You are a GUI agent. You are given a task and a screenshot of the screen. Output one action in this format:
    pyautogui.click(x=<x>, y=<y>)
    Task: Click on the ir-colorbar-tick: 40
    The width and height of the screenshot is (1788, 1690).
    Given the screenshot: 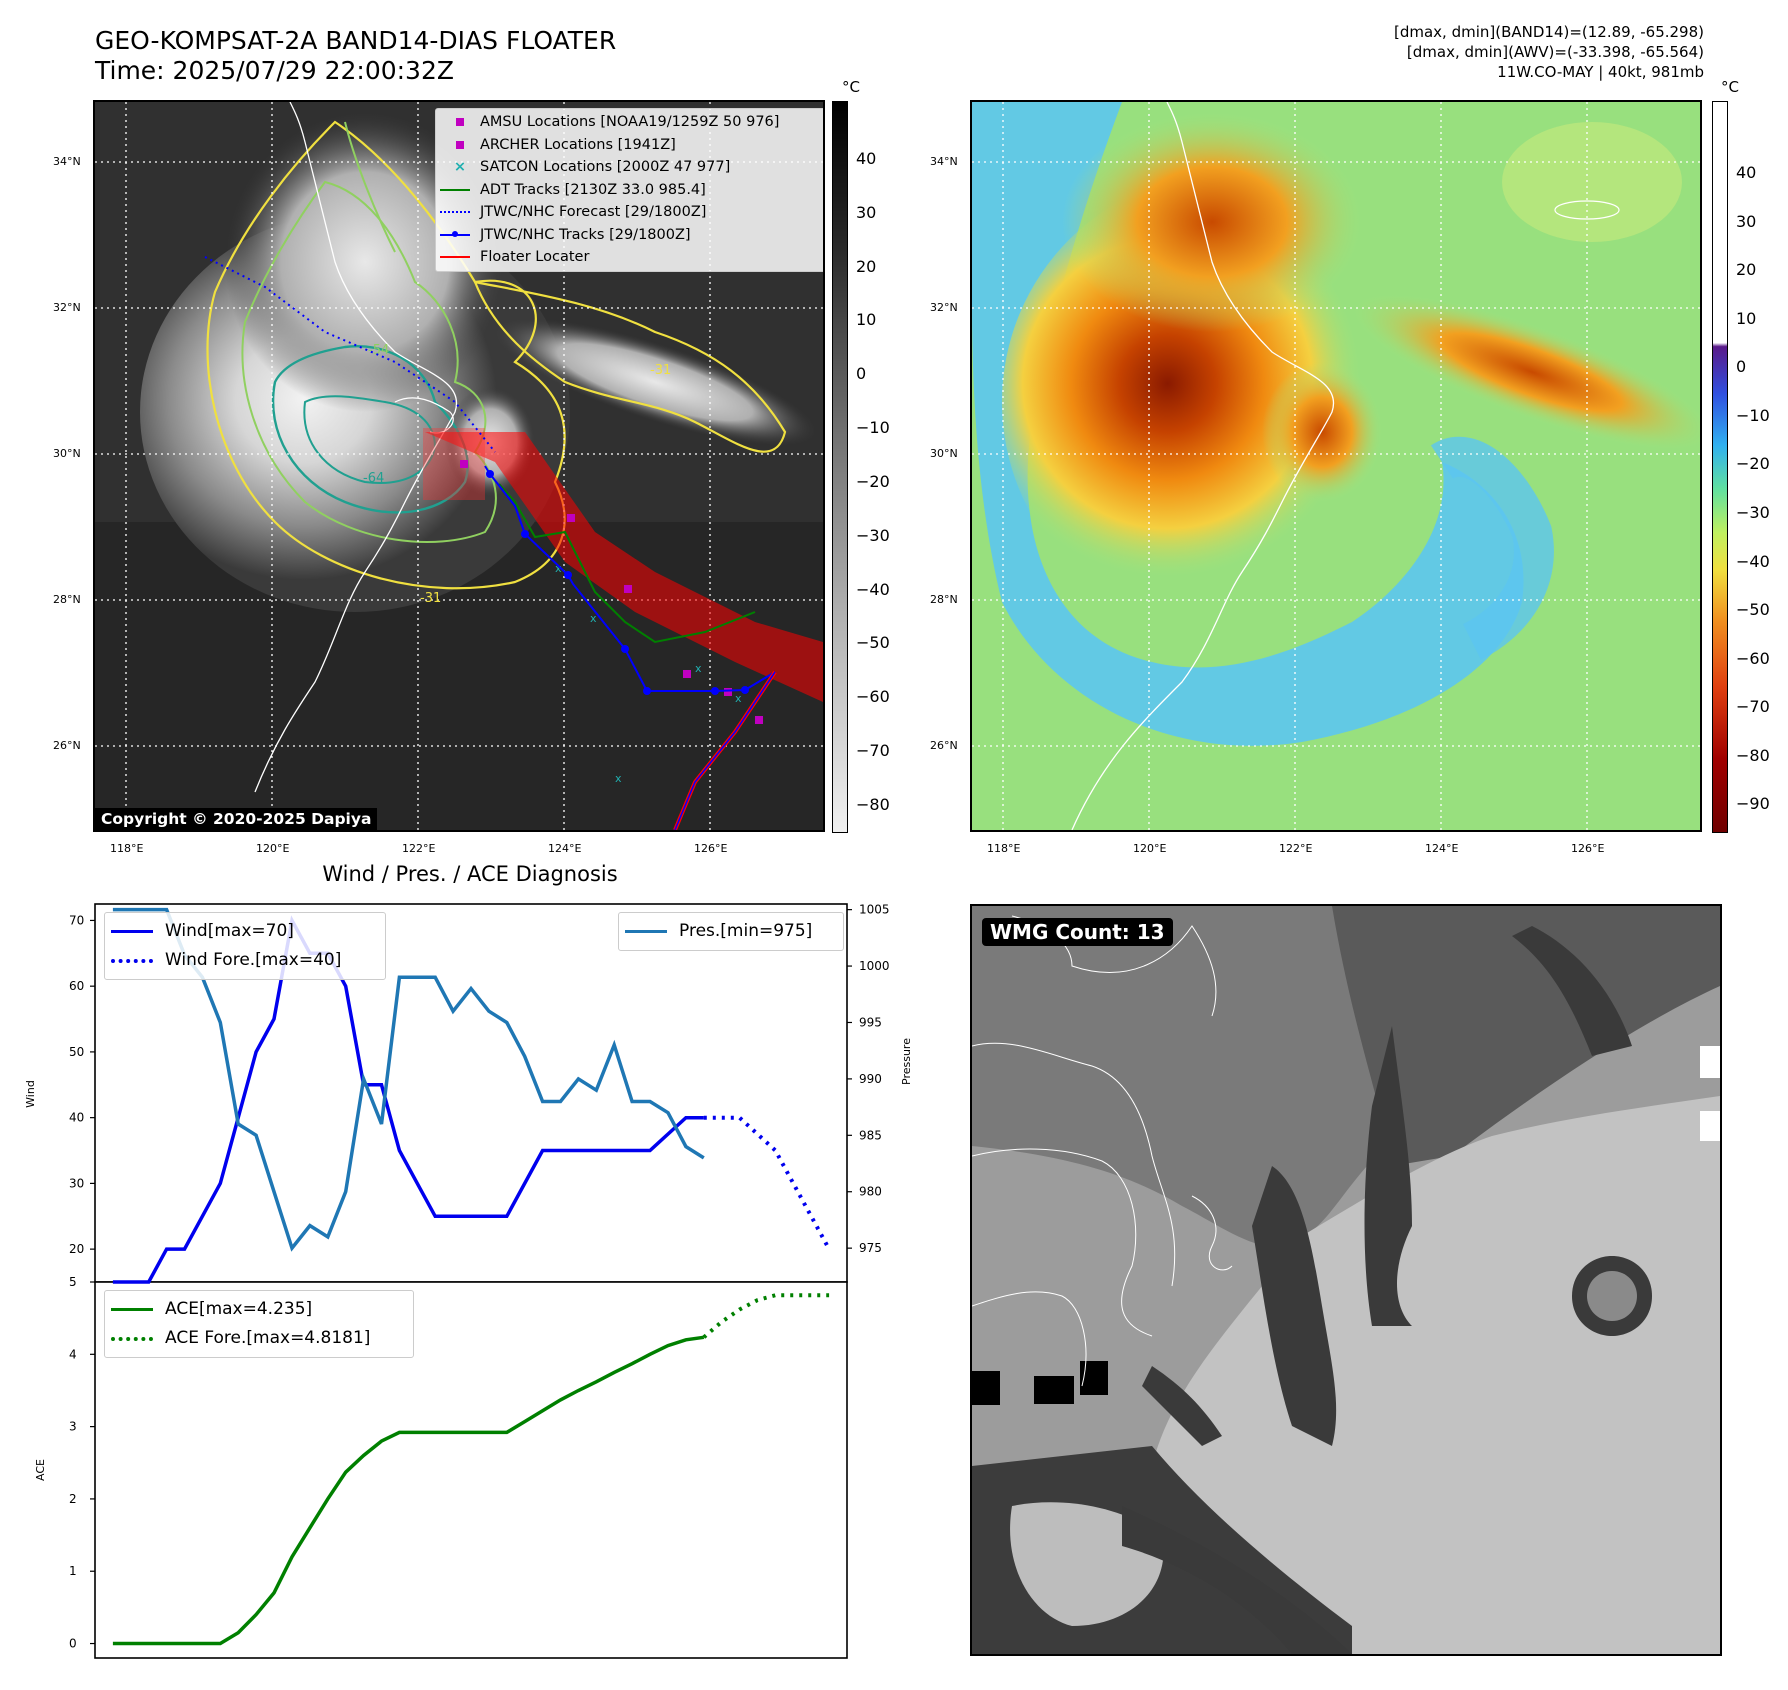 What is the action you would take?
    pyautogui.click(x=866, y=158)
    